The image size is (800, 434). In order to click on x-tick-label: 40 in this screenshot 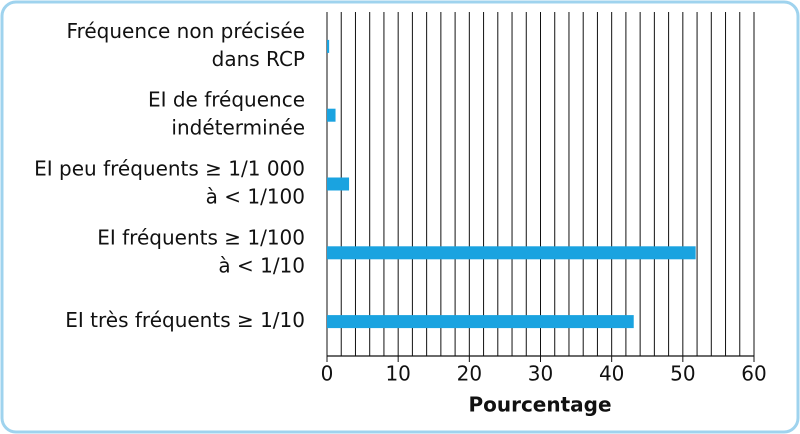, I will do `click(611, 374)`.